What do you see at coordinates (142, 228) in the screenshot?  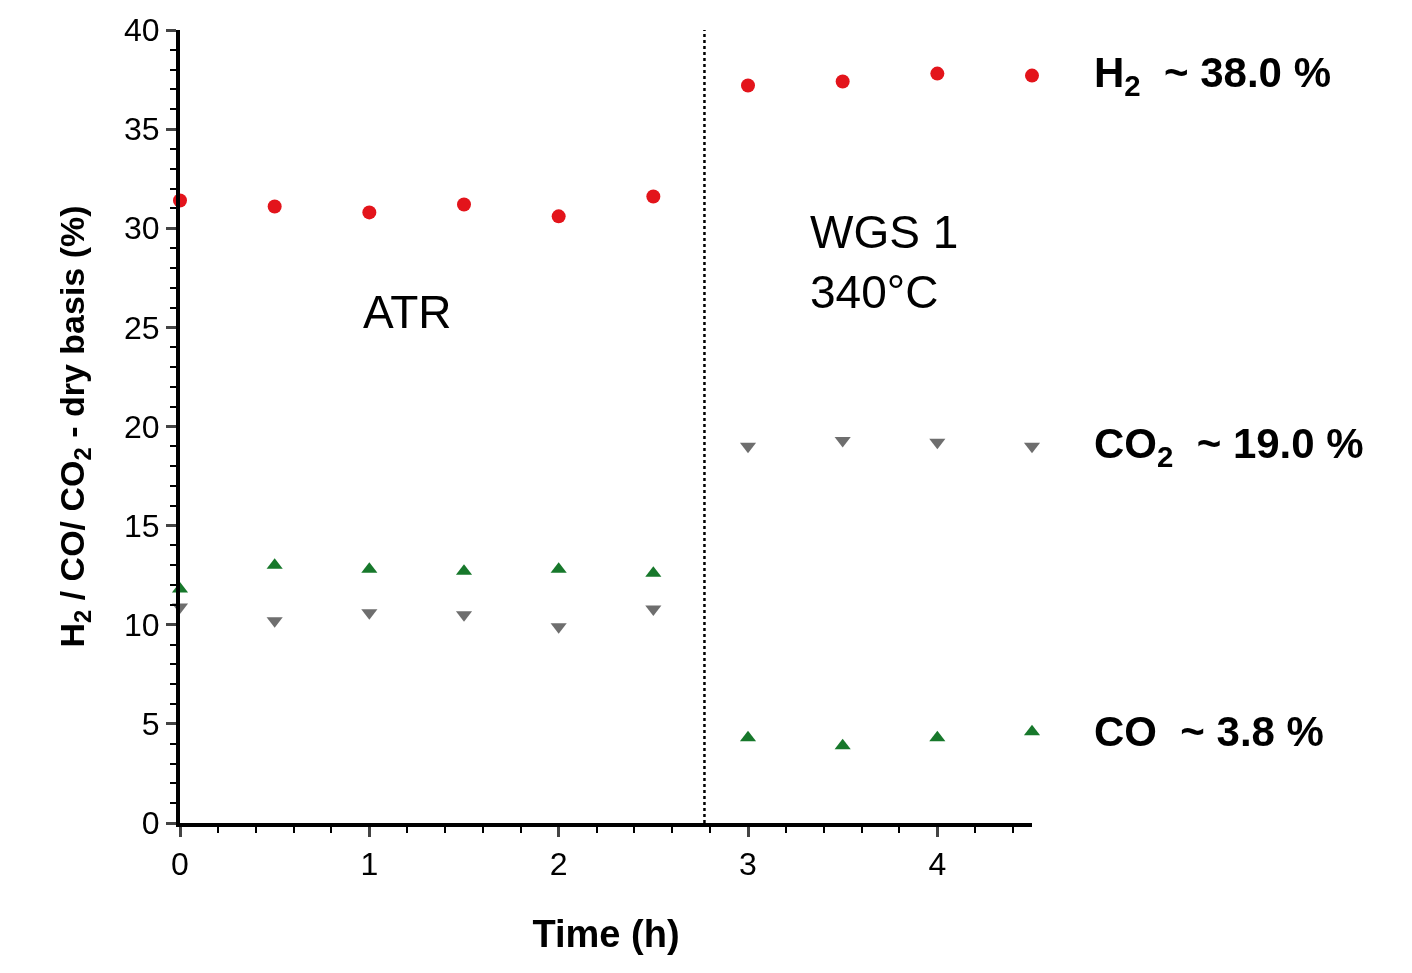 I see `y-tick-label: 30` at bounding box center [142, 228].